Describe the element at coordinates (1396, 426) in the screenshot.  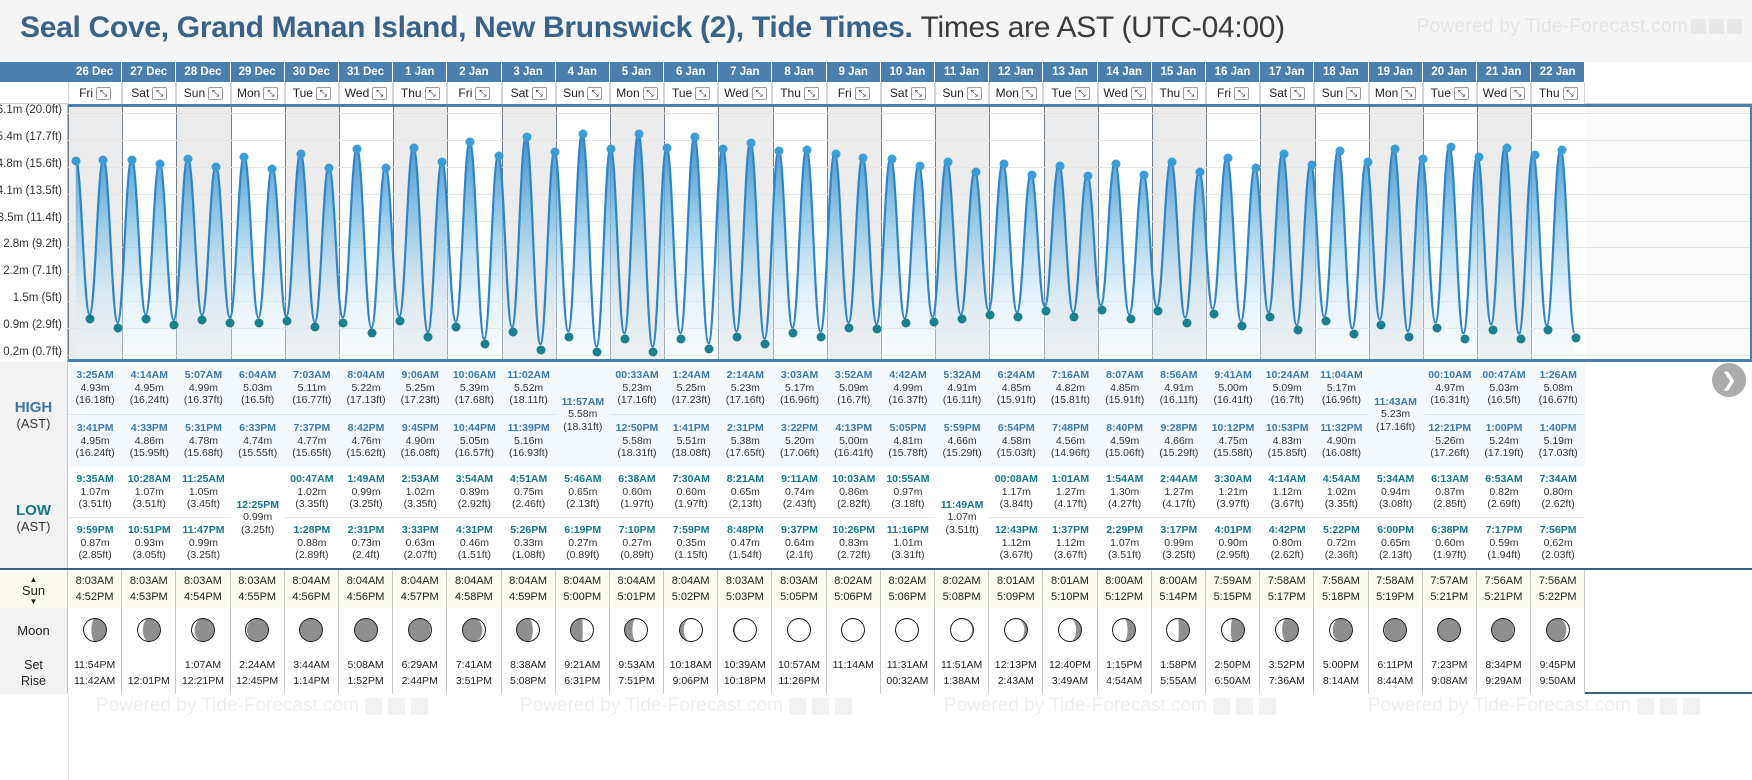
I see `tide-height-ft: (17.16ft)` at that location.